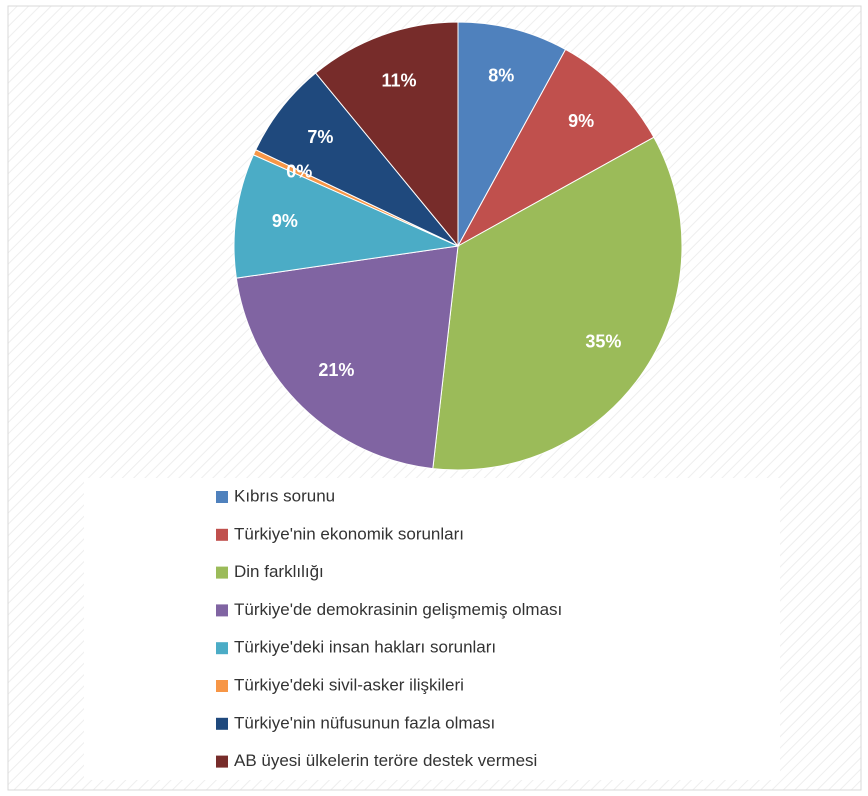 The height and width of the screenshot is (796, 868). What do you see at coordinates (320, 137) in the screenshot?
I see `data-label: 7%` at bounding box center [320, 137].